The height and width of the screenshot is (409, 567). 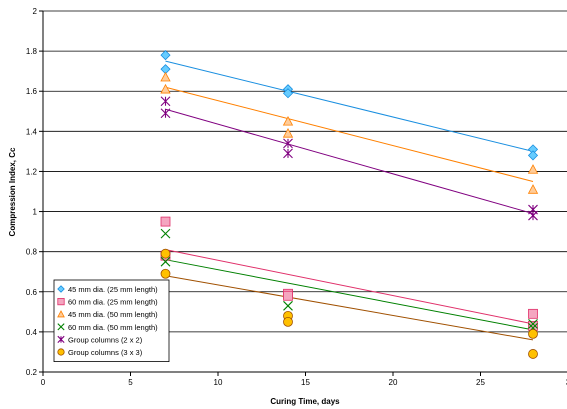 I want to click on y-tick-label: 0.6, so click(x=32, y=292).